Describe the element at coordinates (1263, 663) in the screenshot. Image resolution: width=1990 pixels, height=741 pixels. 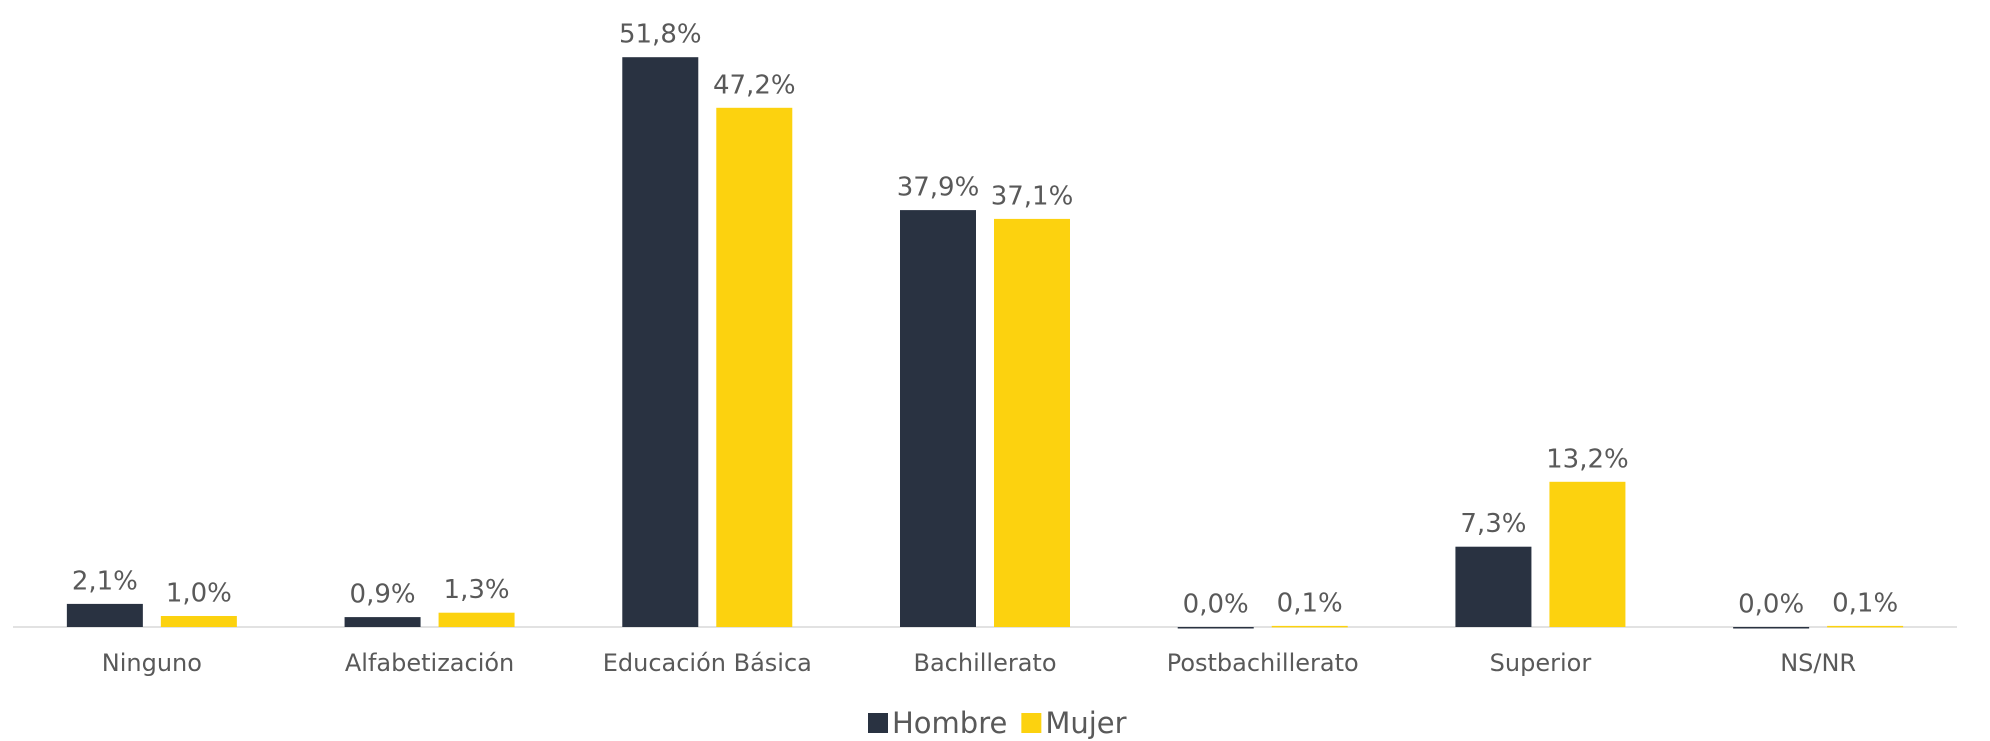
I see `x-tick-label: Postbachillerato` at that location.